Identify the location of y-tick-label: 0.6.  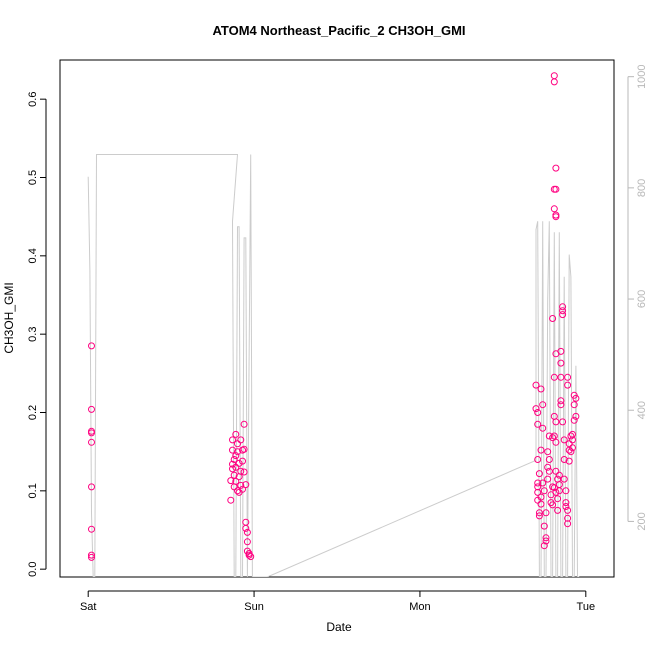
(33, 99).